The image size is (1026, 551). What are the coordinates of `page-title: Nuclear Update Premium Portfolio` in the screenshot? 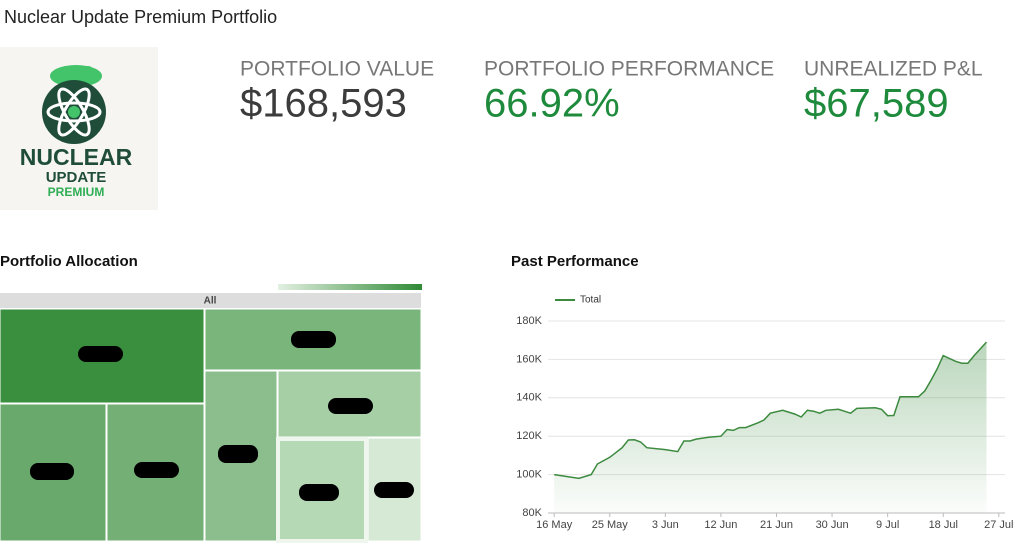 It's located at (140, 17).